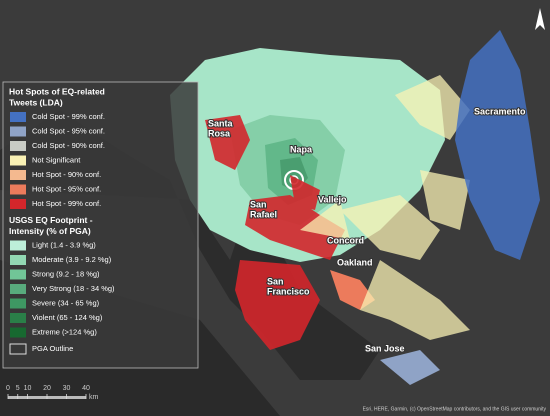  What do you see at coordinates (28, 388) in the screenshot?
I see `scale-tick-label: 10` at bounding box center [28, 388].